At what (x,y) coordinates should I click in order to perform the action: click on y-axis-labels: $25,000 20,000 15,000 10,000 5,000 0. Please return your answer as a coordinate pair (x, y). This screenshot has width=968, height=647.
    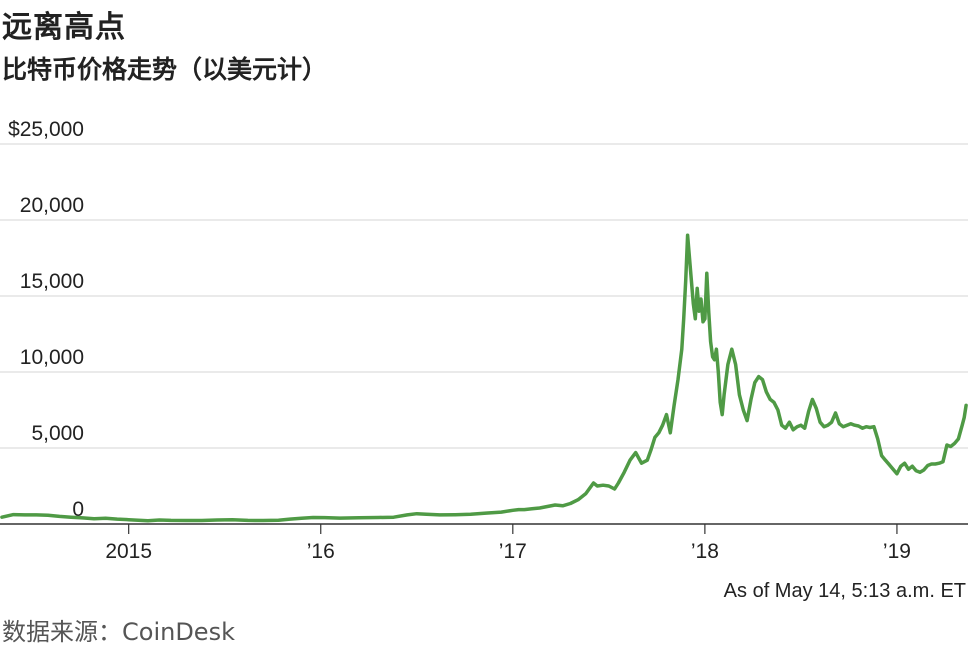
    Looking at the image, I should click on (46, 319).